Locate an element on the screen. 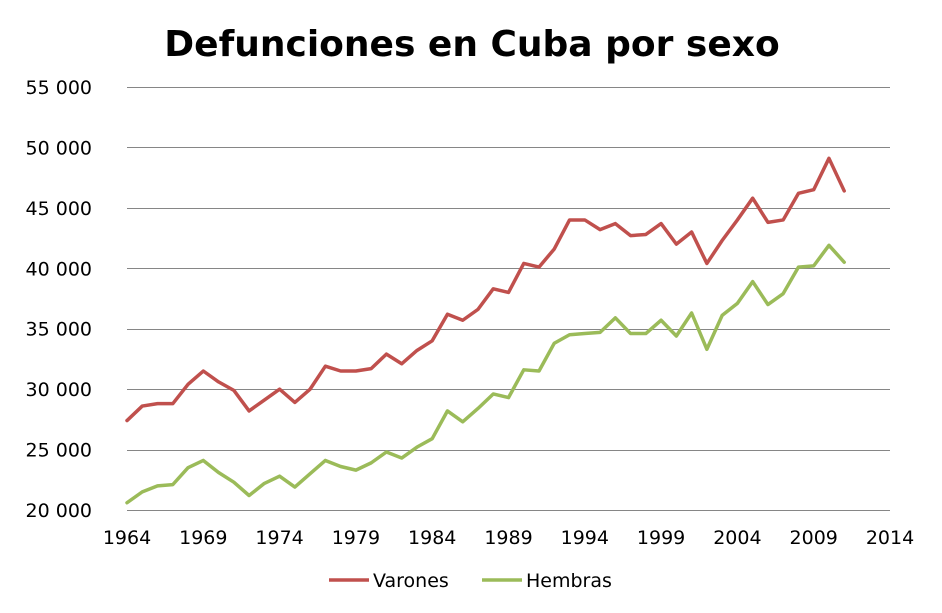  x-tick-label: 2009 is located at coordinates (814, 538).